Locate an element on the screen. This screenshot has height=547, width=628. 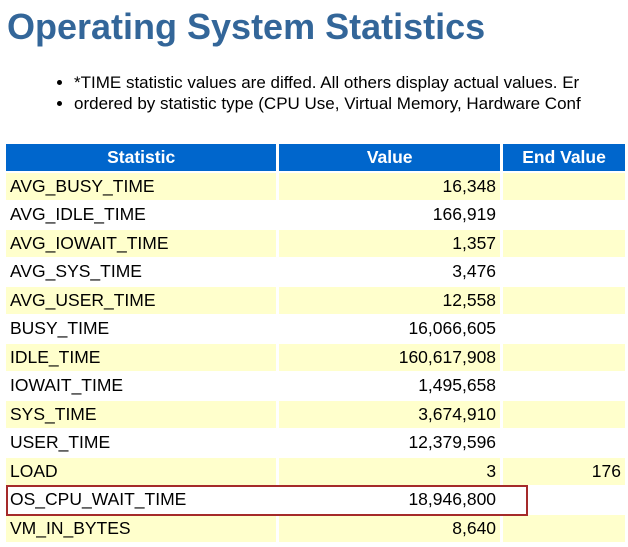
table-row: LOAD 3 176 is located at coordinates (315, 471).